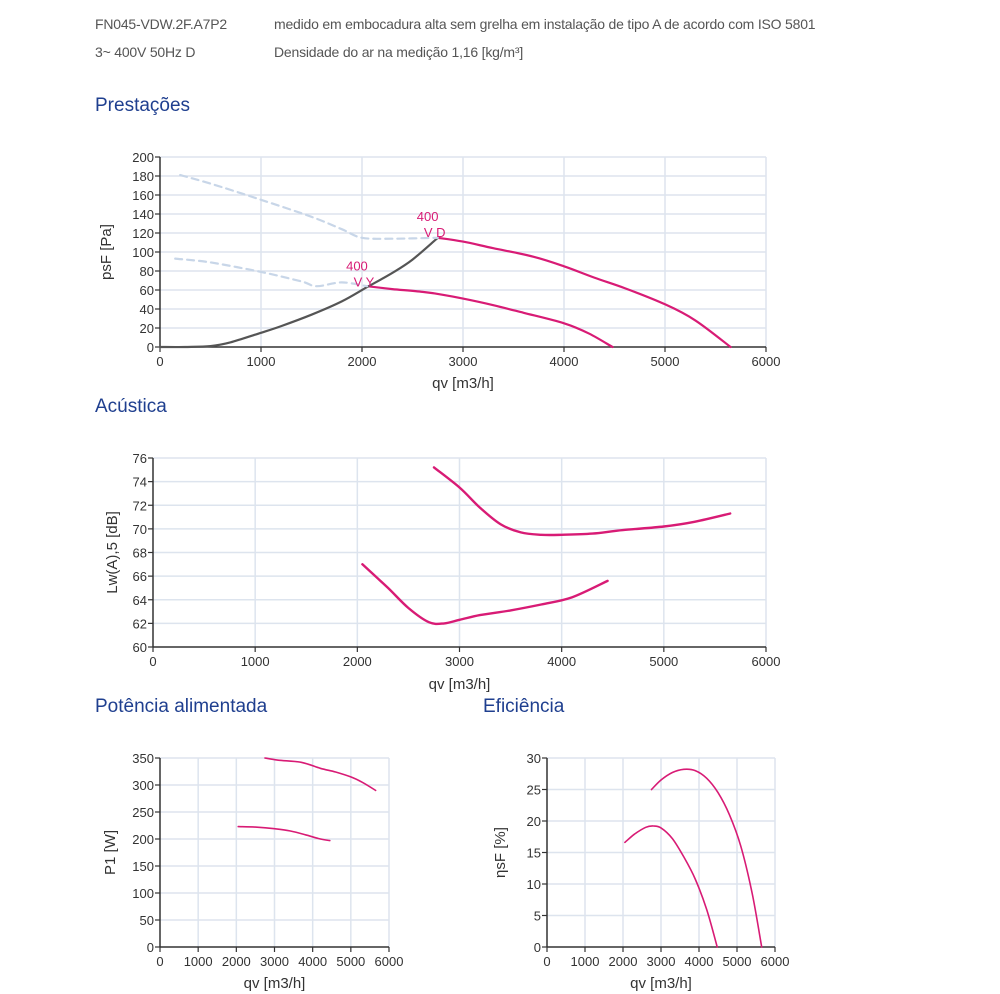 This screenshot has height=994, width=1000. What do you see at coordinates (143, 866) in the screenshot?
I see `y-tick-label: 150` at bounding box center [143, 866].